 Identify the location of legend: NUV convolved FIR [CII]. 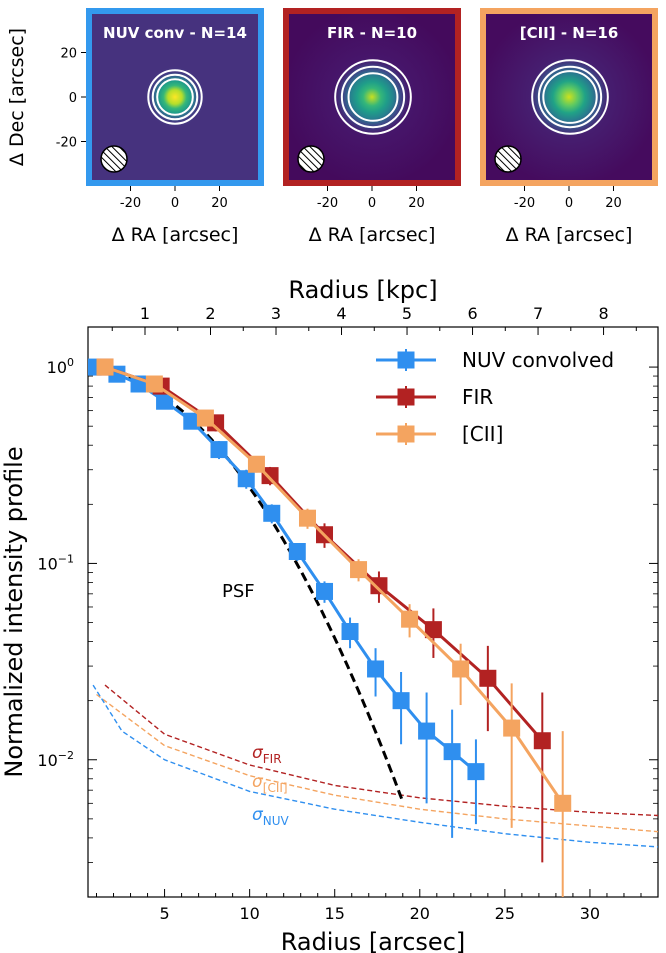
(495, 397).